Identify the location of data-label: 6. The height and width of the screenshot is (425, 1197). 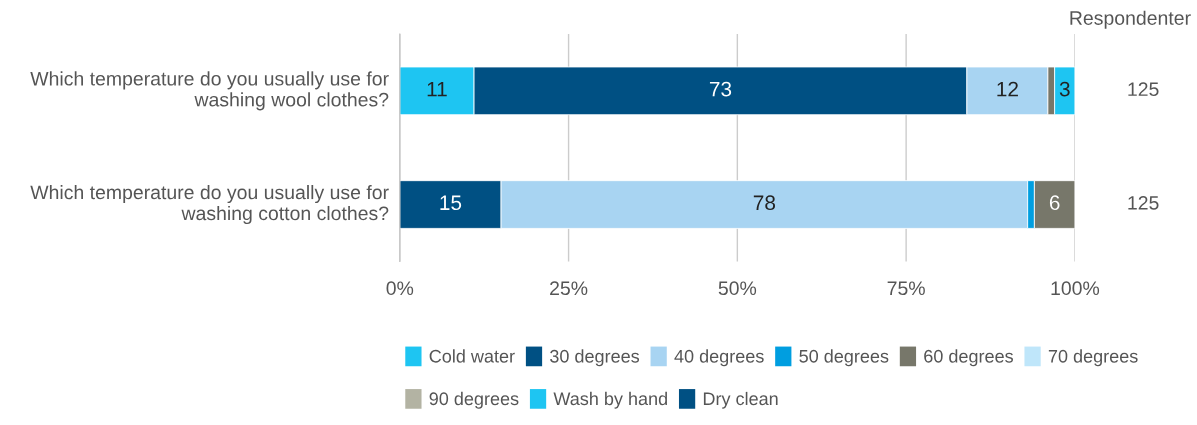
(1054, 203).